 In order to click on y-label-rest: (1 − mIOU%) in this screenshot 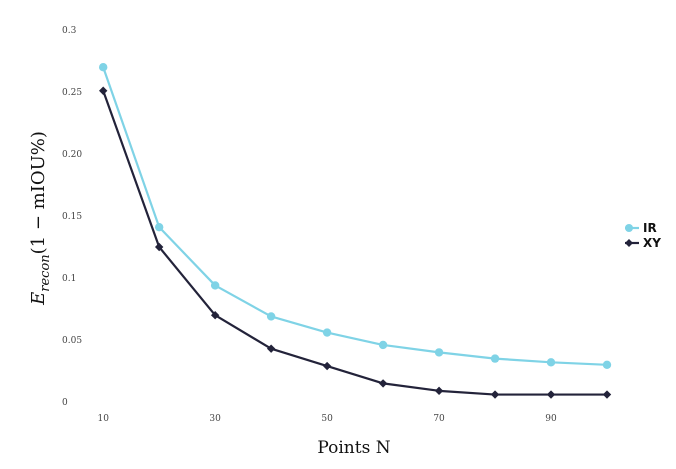, I will do `click(38, 192)`.